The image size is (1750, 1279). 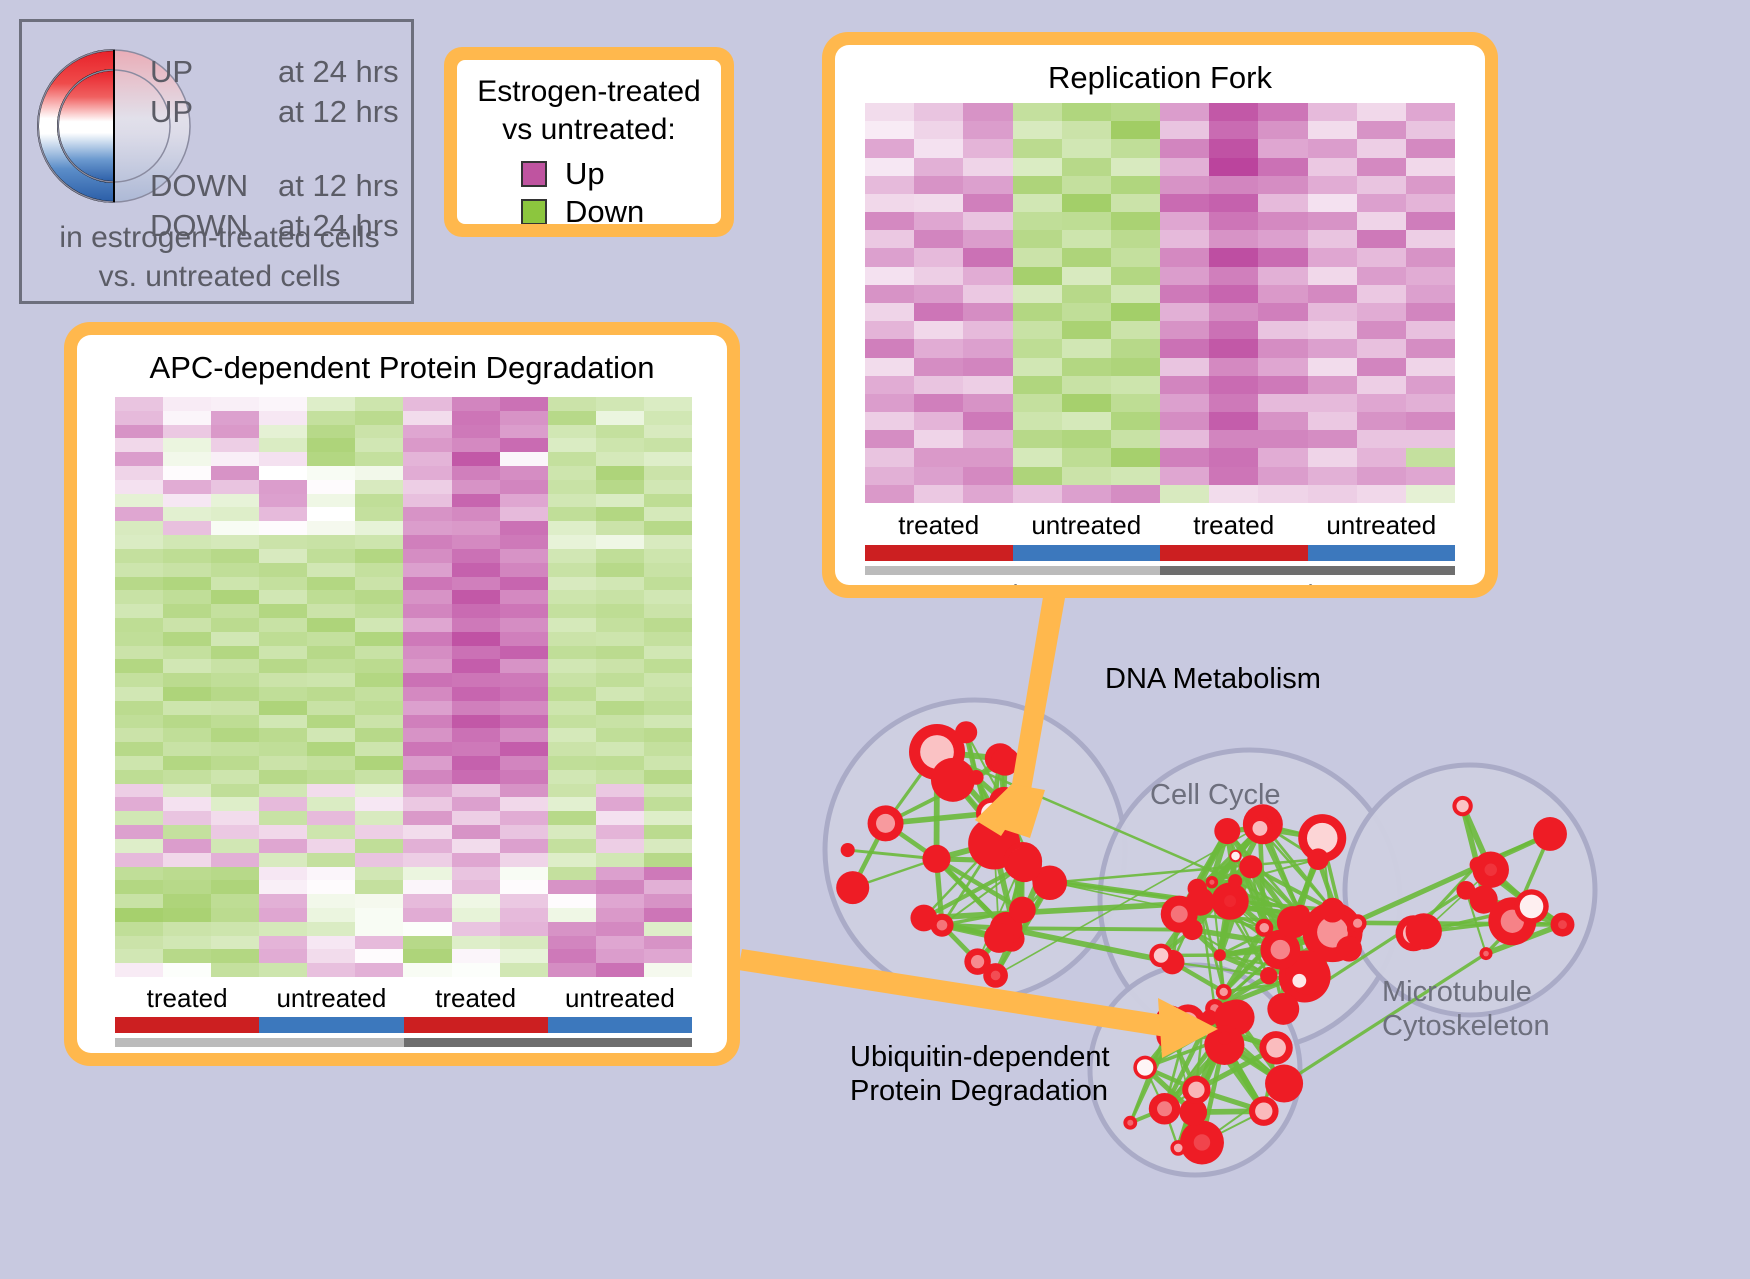 I want to click on legend-panel-inner: Estrogen-treated vs untreated: Up Down, so click(x=589, y=142).